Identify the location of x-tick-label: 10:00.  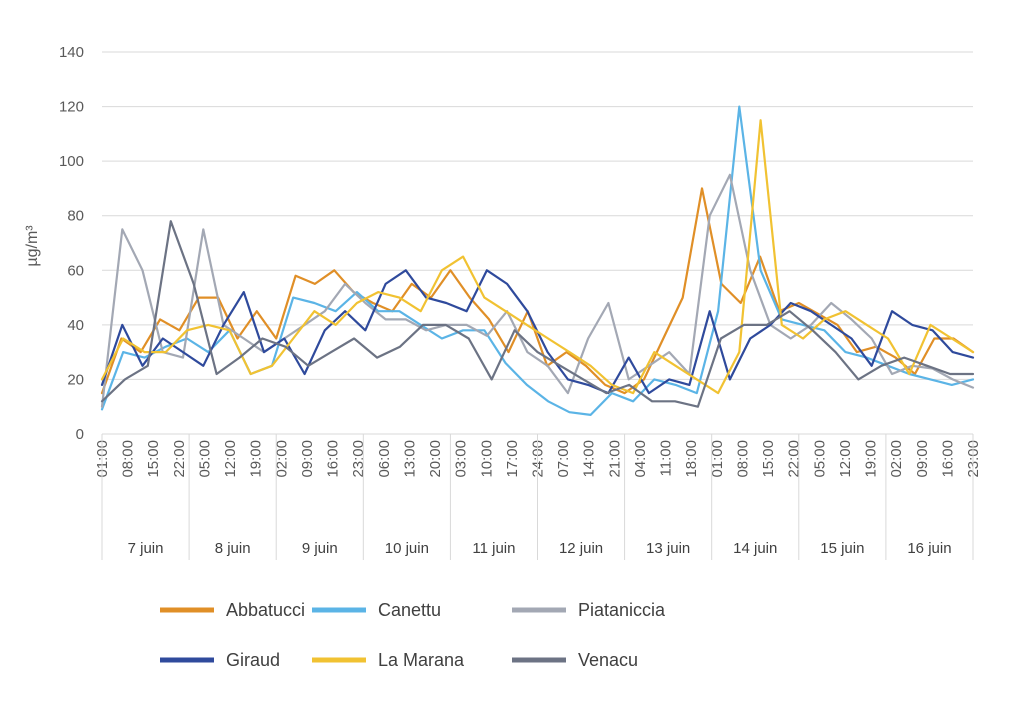
(486, 459).